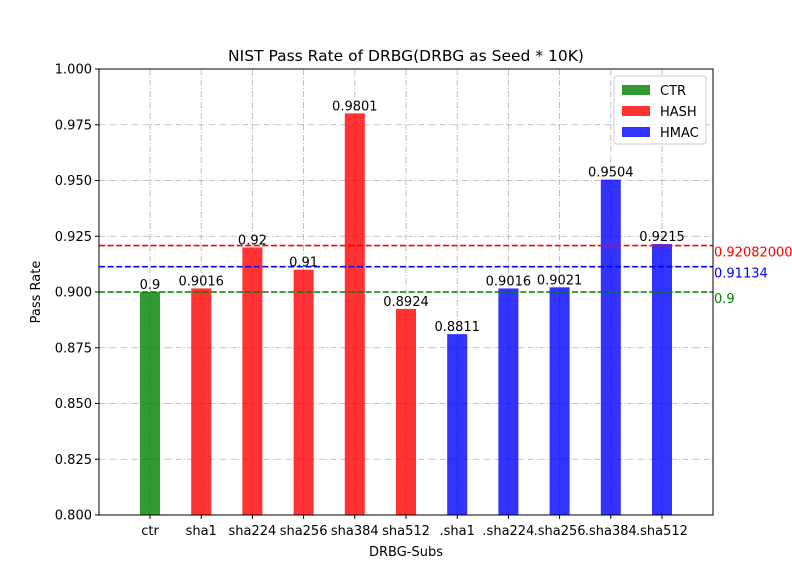 This screenshot has width=792, height=579. Describe the element at coordinates (73, 460) in the screenshot. I see `y-tick-label: 0.825` at that location.